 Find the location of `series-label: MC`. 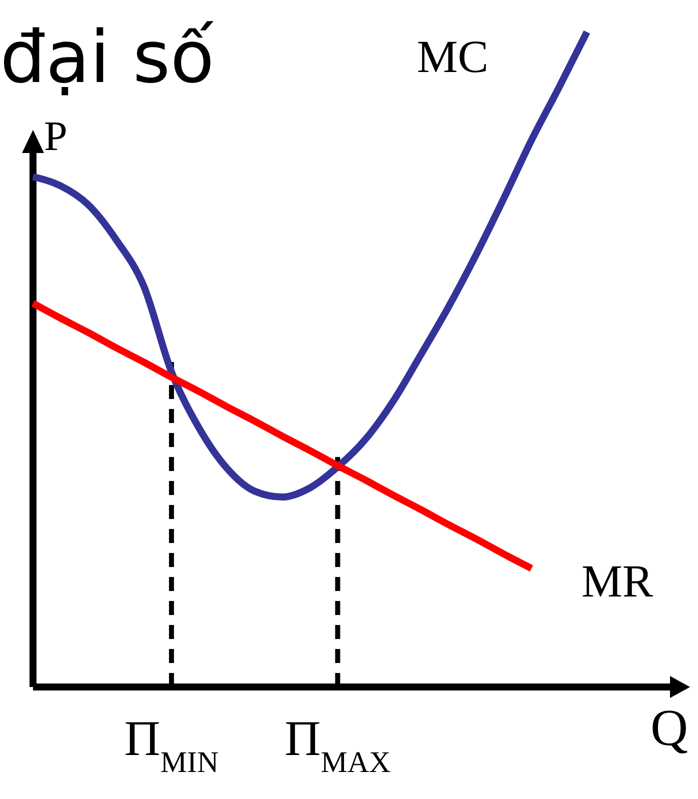

series-label: MC is located at coordinates (452, 56).